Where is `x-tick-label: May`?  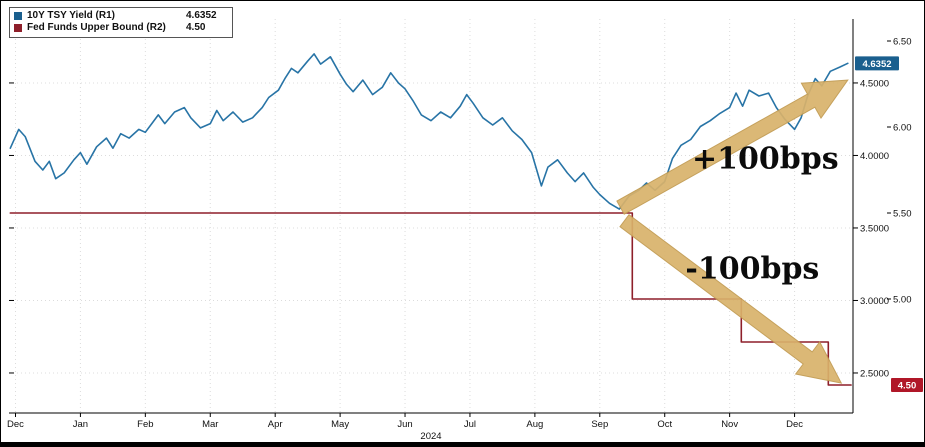
x-tick-label: May is located at coordinates (340, 424).